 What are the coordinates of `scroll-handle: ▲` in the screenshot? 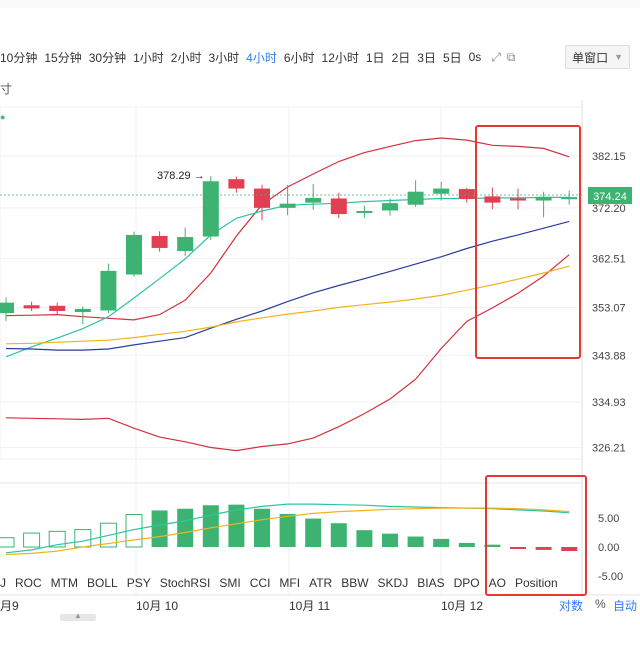 It's located at (78, 616).